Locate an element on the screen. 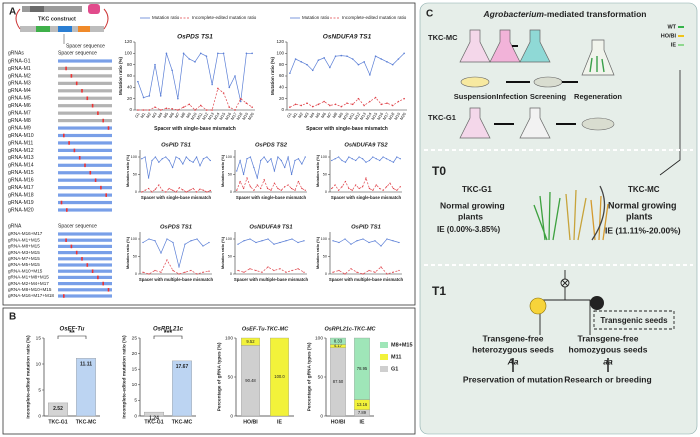 The image size is (700, 437). grna-name: gRNA-M5 is located at coordinates (19, 99).